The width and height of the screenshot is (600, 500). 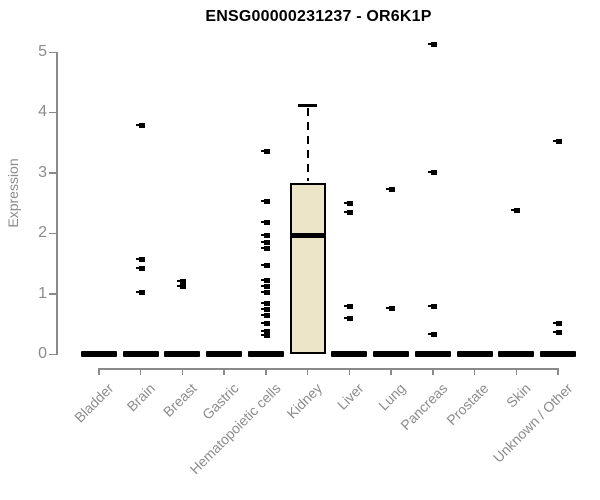 I want to click on boxplot-box, so click(x=307, y=268).